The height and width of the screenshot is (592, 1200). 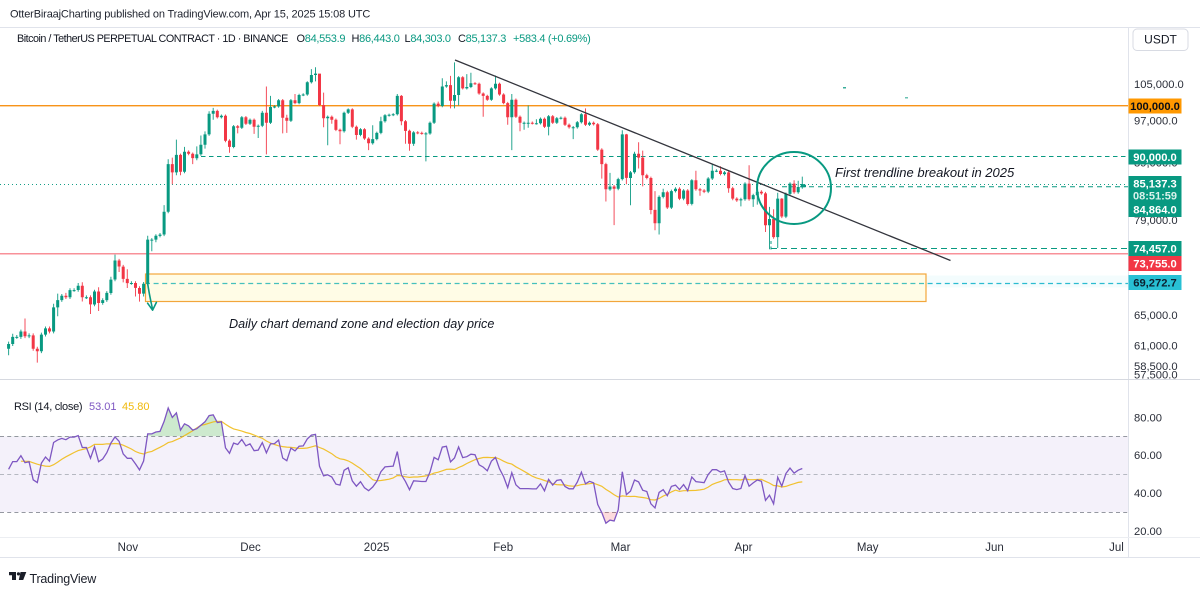 I want to click on svg-text: RSI (14, close), so click(x=48, y=407).